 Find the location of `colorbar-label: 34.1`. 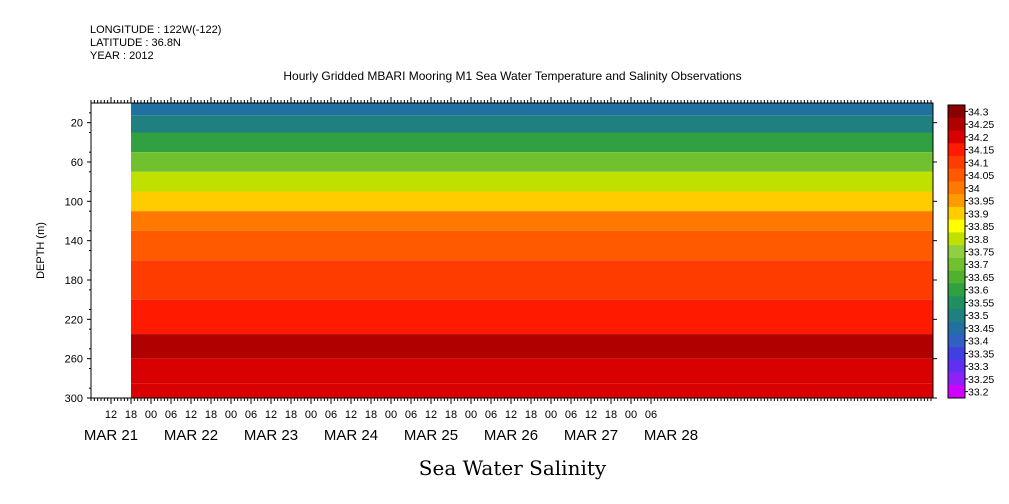

colorbar-label: 34.1 is located at coordinates (978, 163).